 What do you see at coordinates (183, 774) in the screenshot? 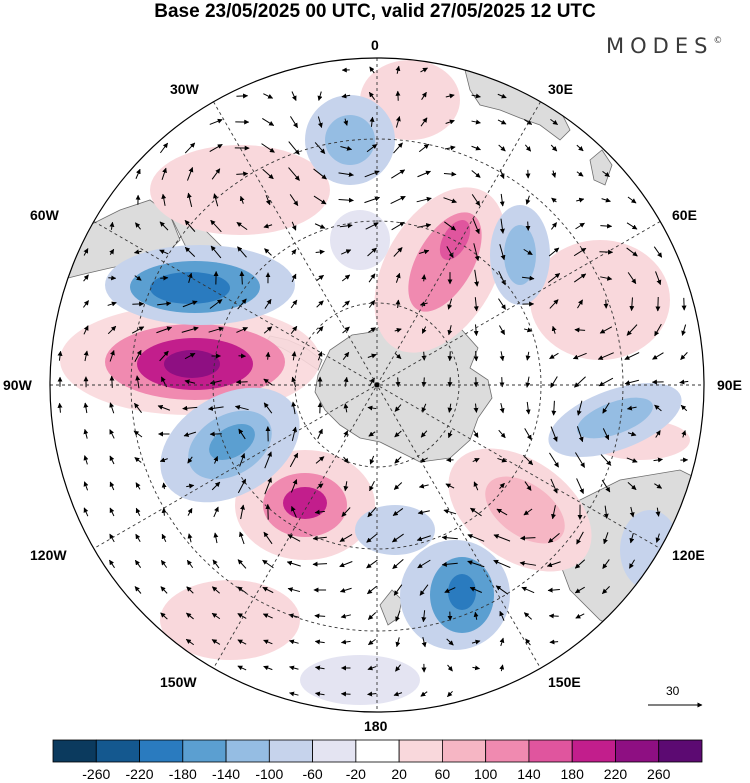
I see `colorbar-tick-label: -180` at bounding box center [183, 774].